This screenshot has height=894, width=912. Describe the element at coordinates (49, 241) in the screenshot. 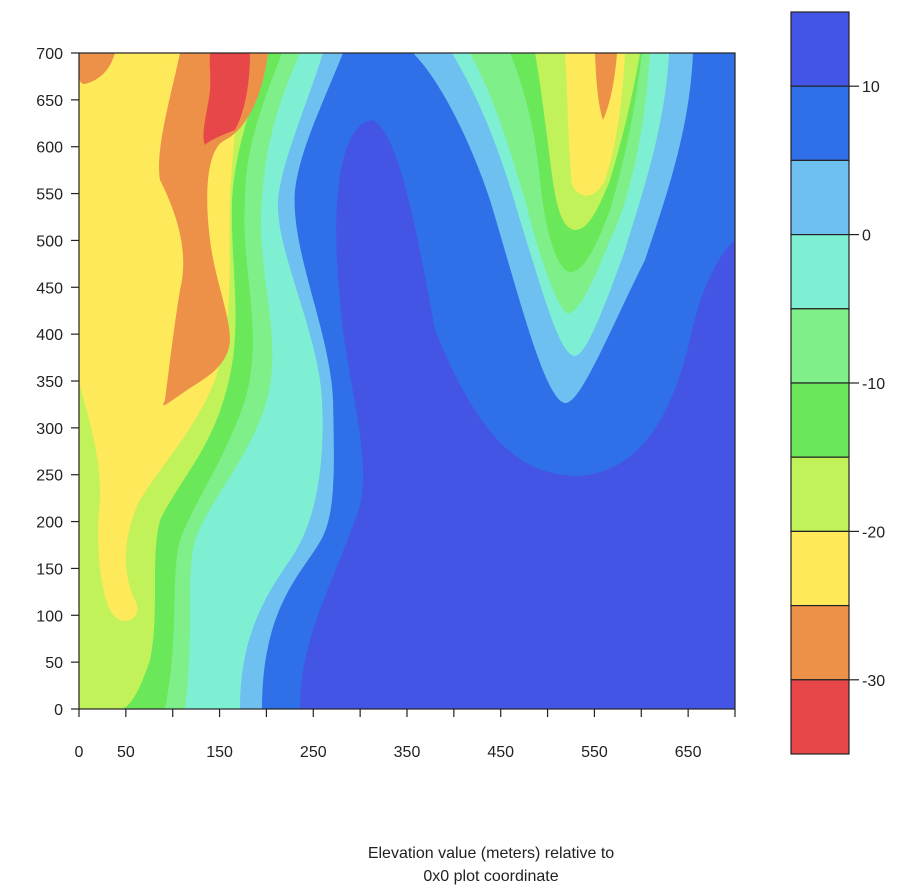

I see `y-tick-label: 500` at that location.